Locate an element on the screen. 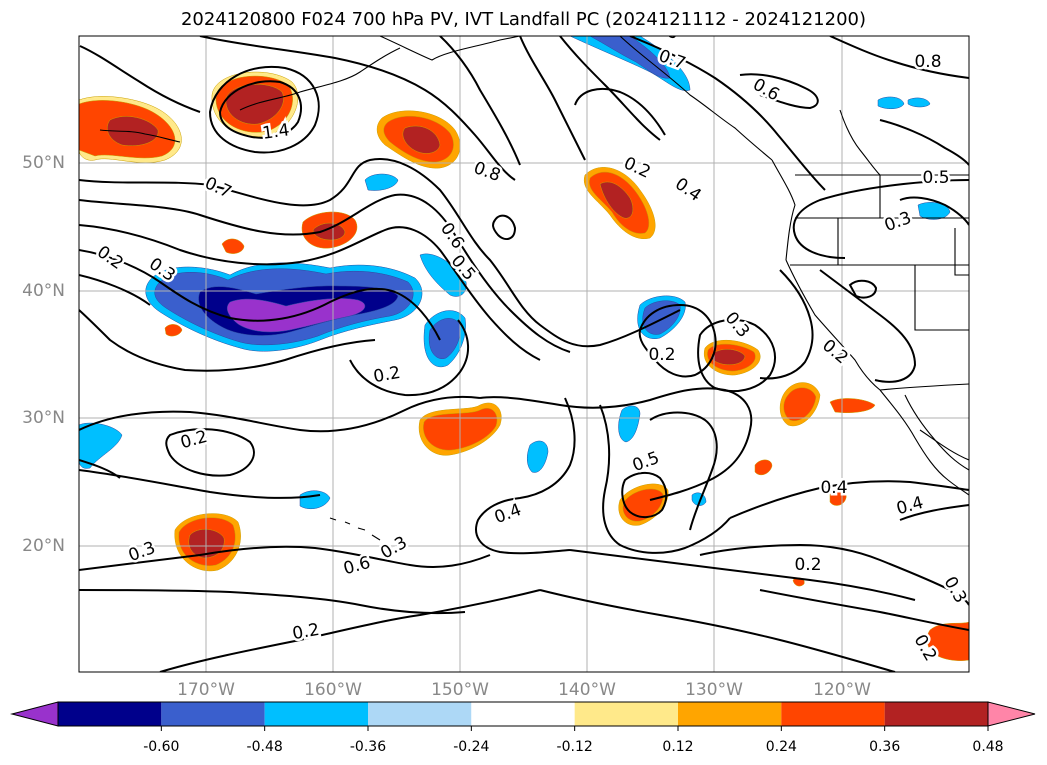 The width and height of the screenshot is (1047, 765). coast-washington-oregon is located at coordinates (783, 210).